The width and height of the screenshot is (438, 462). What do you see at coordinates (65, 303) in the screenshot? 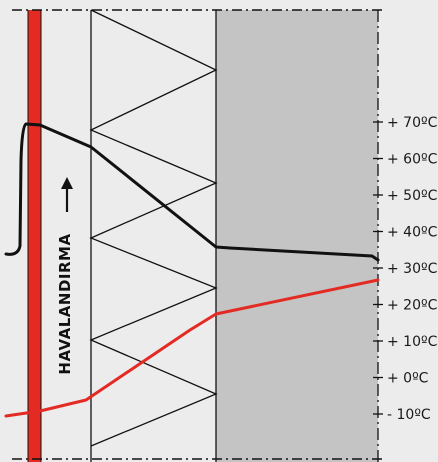
I see `ventilation-label: HAVALANDIRMA` at bounding box center [65, 303].